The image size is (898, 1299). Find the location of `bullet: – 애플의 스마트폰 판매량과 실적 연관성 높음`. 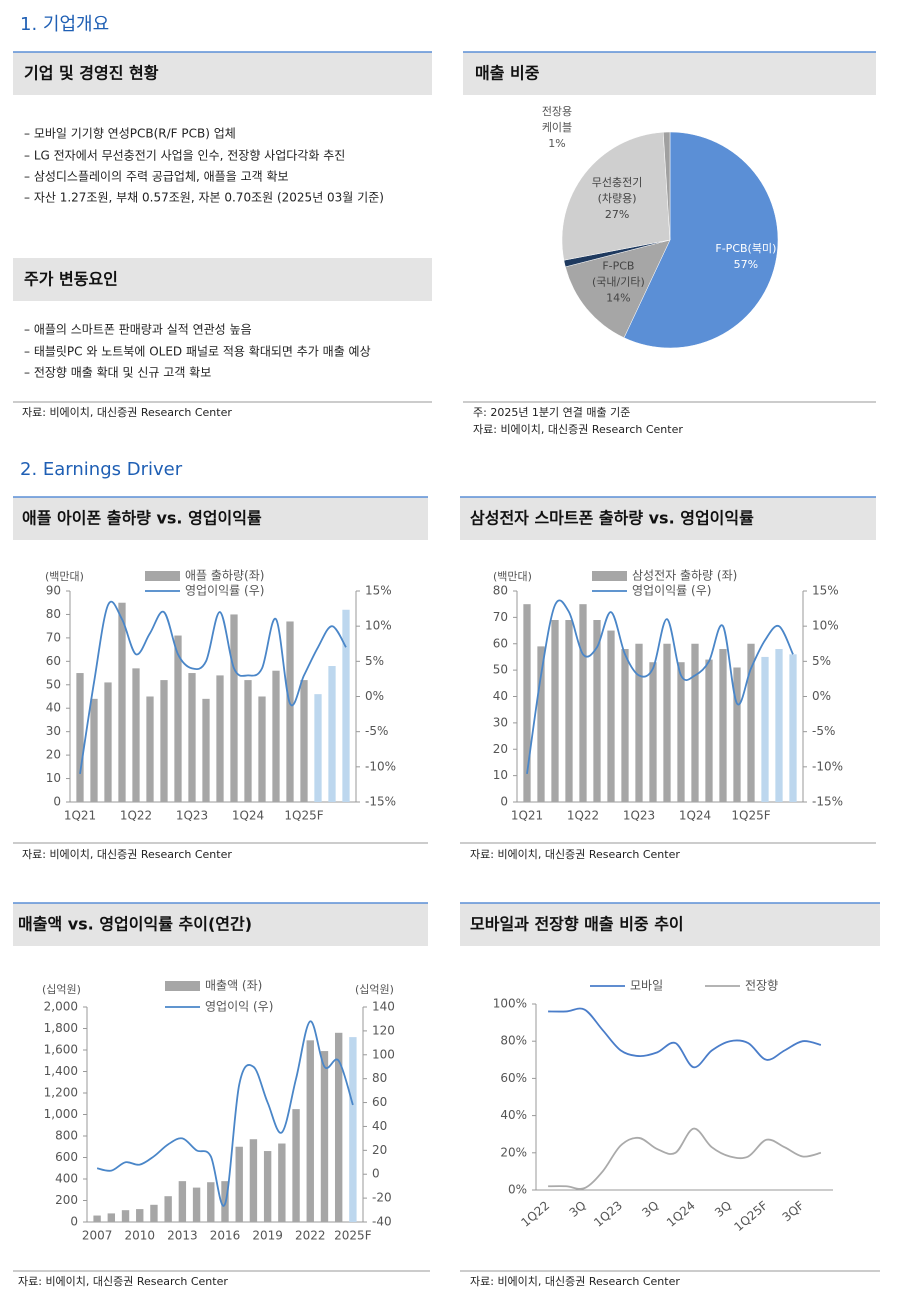

bullet: – 애플의 스마트폰 판매량과 실적 연관성 높음 is located at coordinates (138, 330).